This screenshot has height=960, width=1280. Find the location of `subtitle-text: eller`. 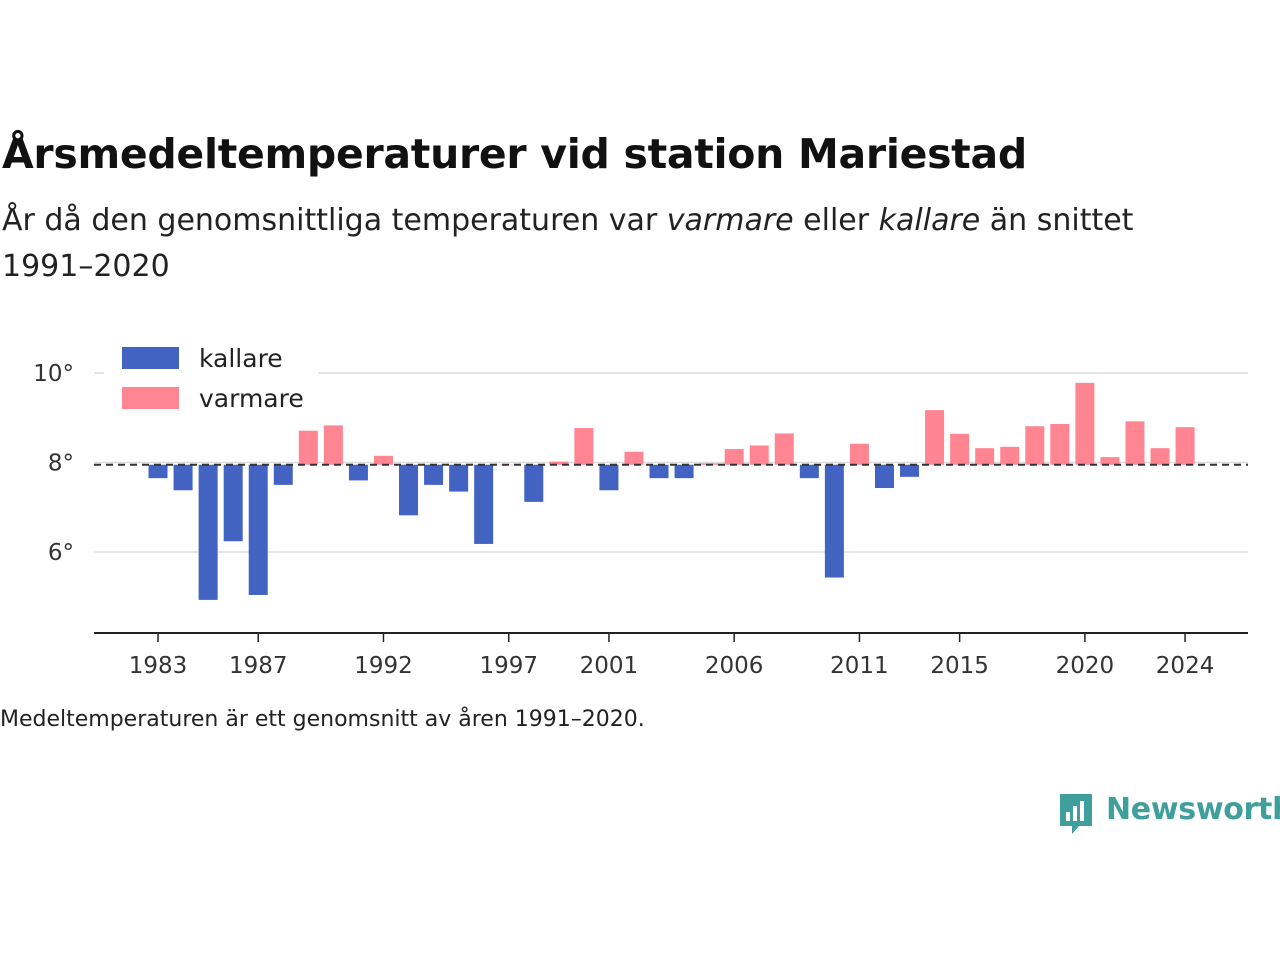

subtitle-text: eller is located at coordinates (836, 220).